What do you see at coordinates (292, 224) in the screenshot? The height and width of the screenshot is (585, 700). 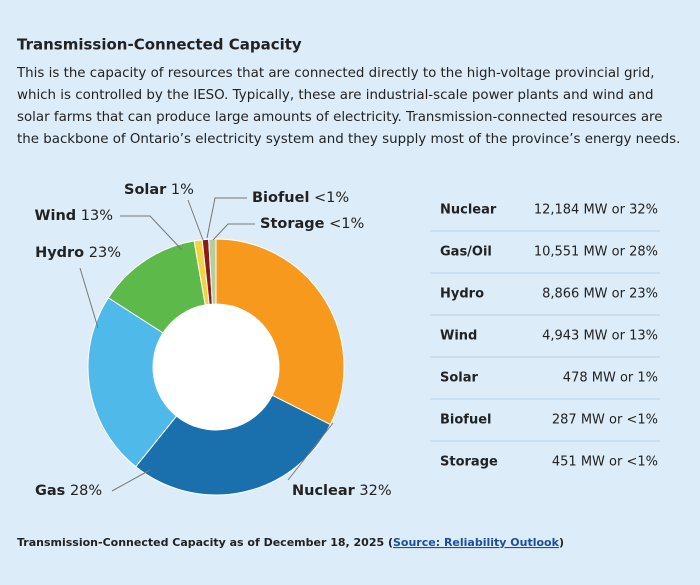 I see `slice-name: Storage` at bounding box center [292, 224].